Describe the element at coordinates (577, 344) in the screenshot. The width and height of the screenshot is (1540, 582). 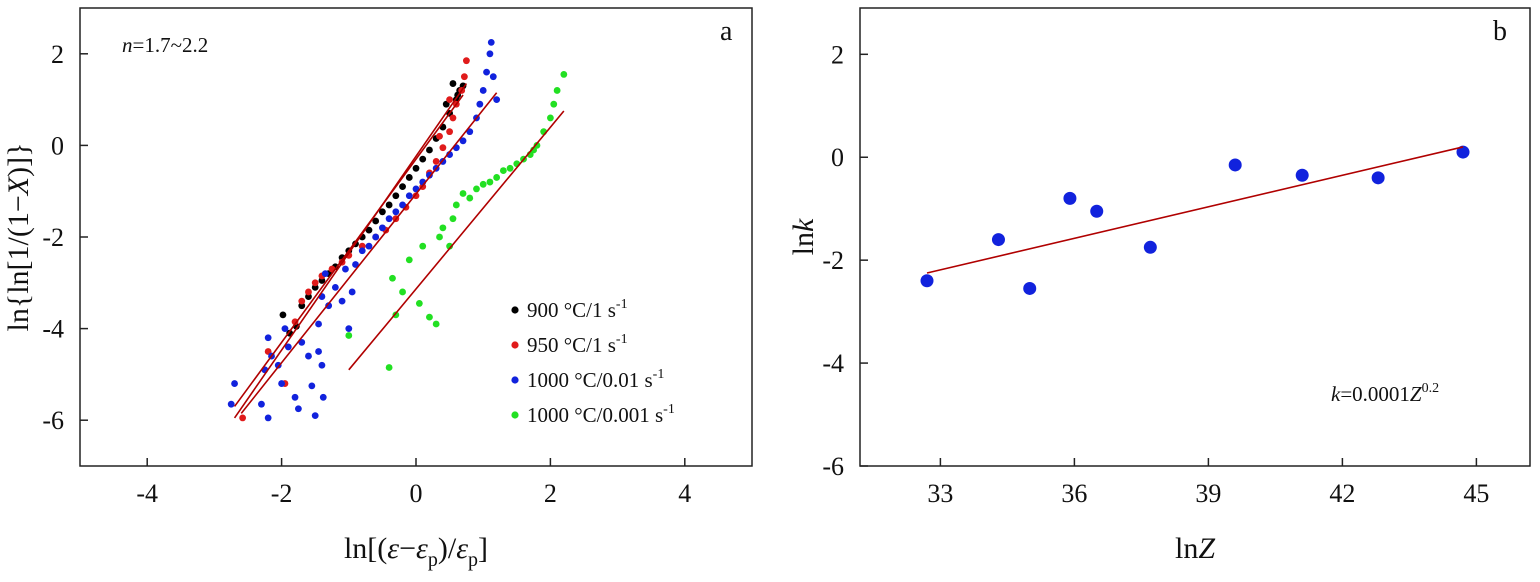
I see `legend-label-1: 950 °C/1 s-1` at that location.